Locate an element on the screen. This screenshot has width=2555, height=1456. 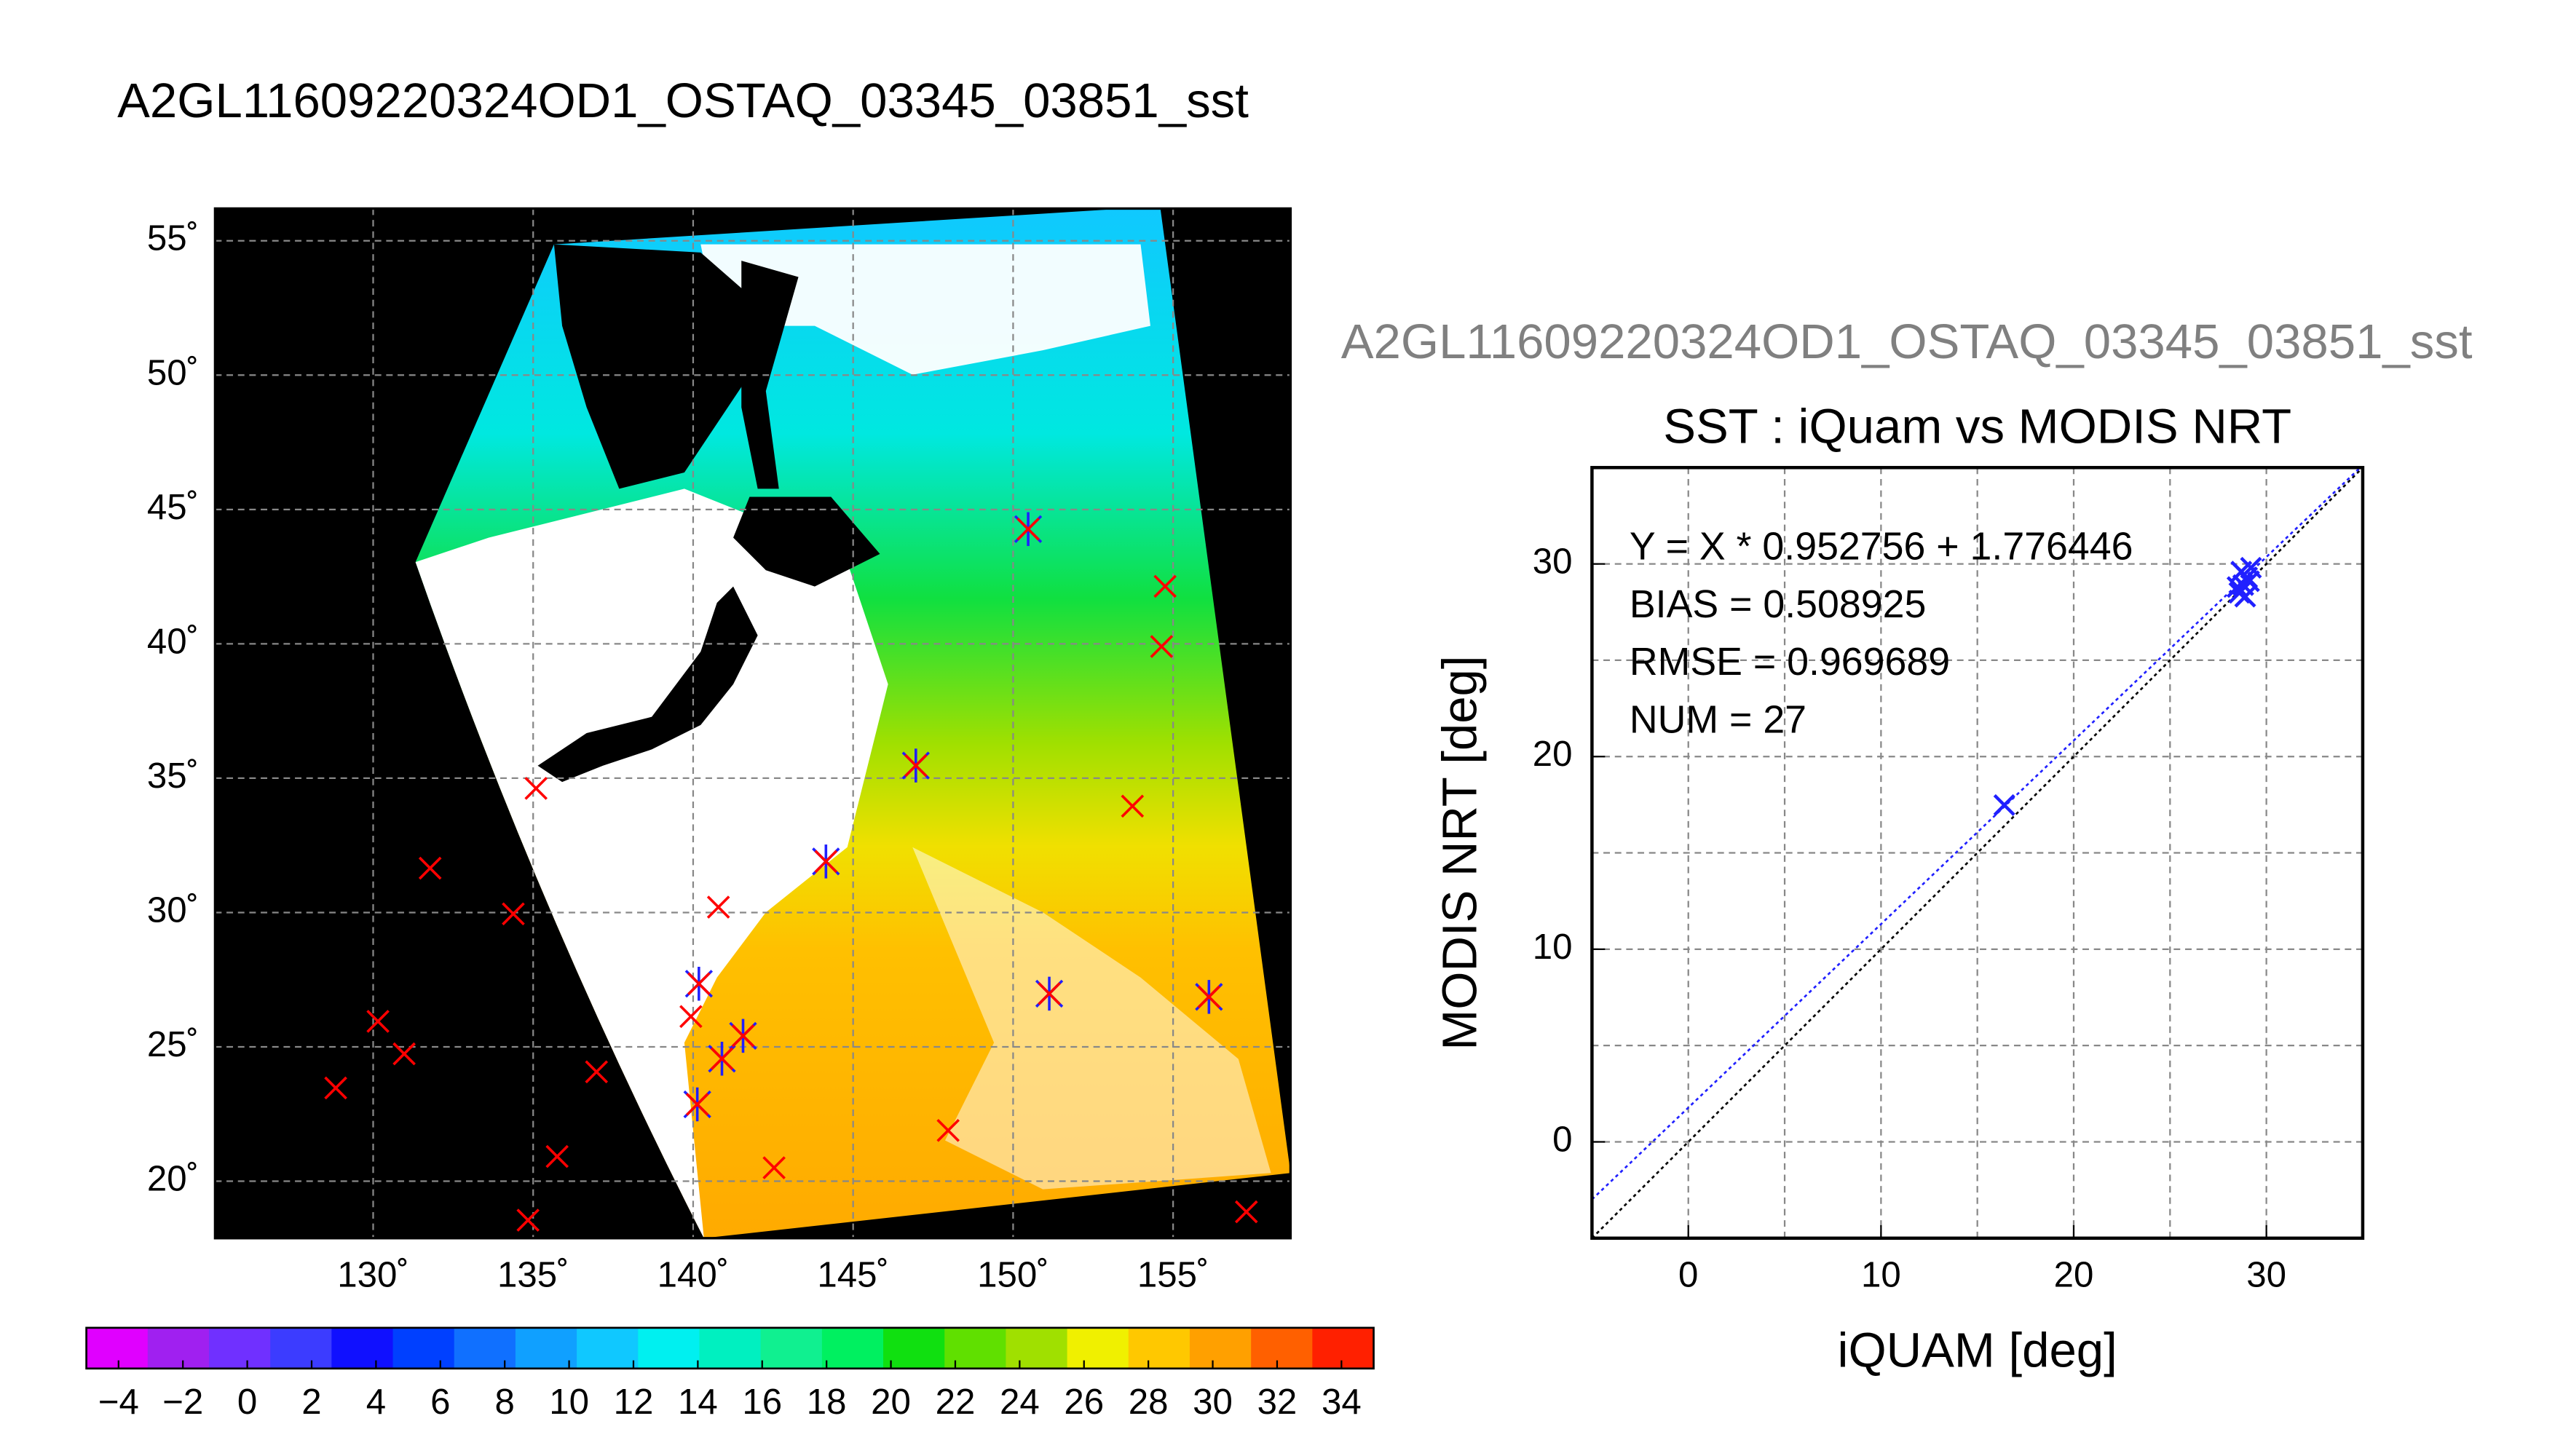
x-tick-label: 145˚ is located at coordinates (853, 1275).